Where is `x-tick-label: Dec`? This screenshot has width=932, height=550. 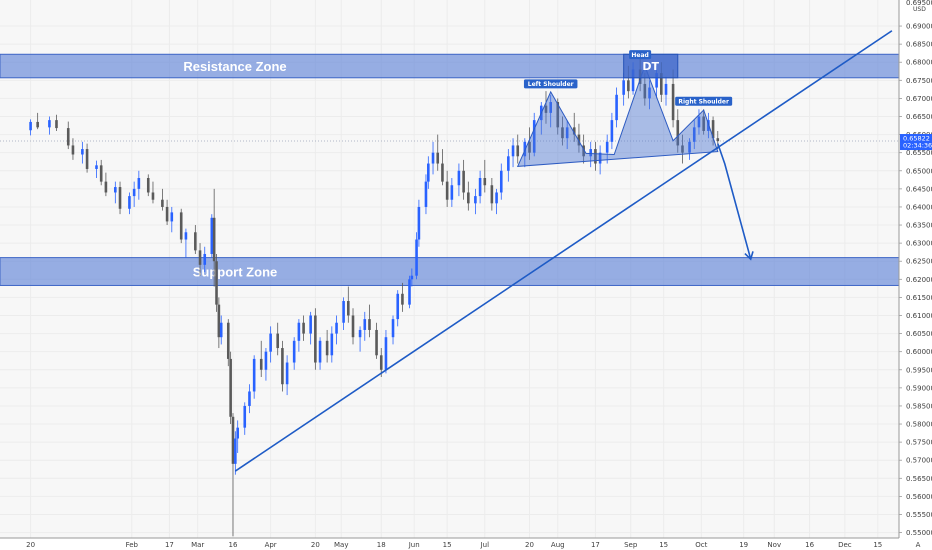 x-tick-label: Dec is located at coordinates (845, 545).